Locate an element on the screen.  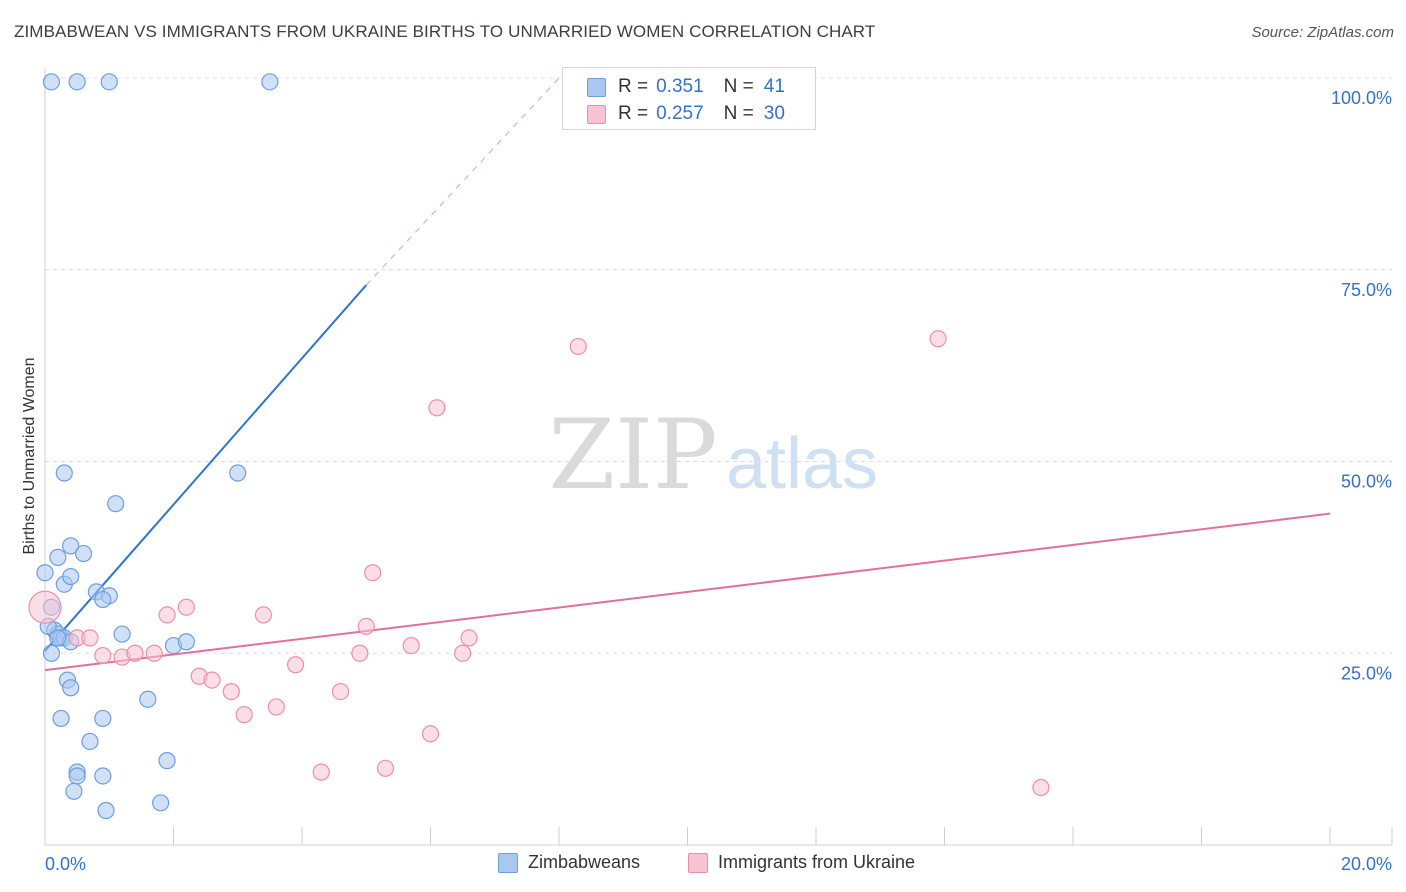
chart-source: Source: ZipAtlas.com is located at coordinates (1322, 32).